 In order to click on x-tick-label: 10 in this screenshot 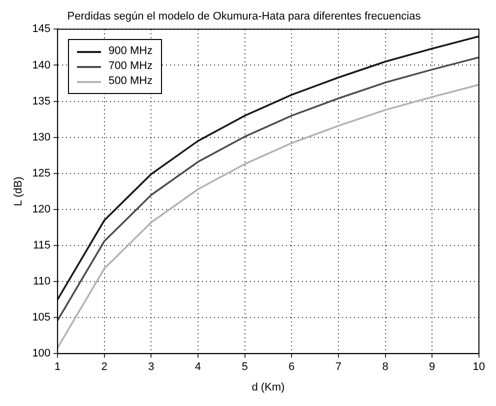, I will do `click(479, 367)`.